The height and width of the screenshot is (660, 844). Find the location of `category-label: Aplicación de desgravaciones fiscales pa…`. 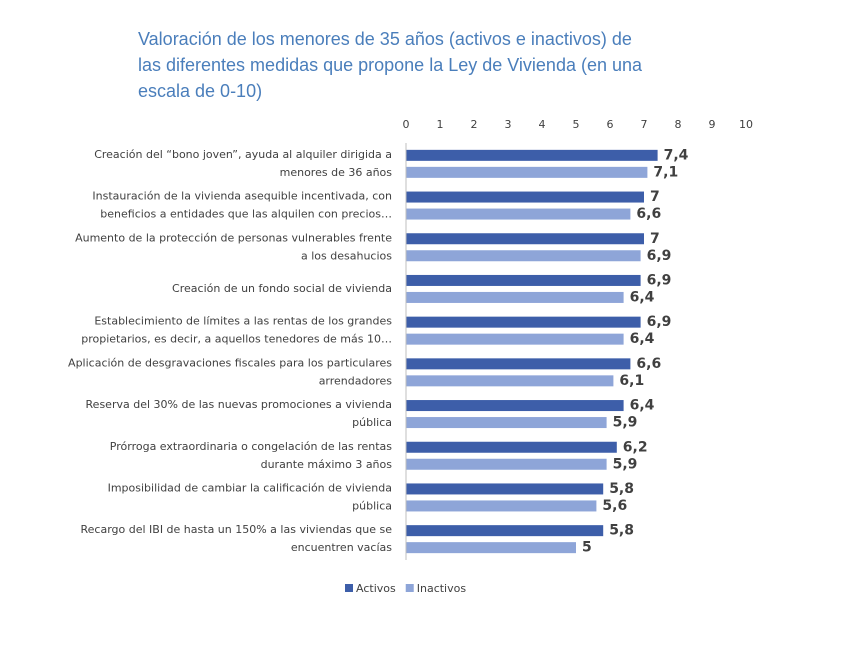

category-label: Aplicación de desgravaciones fiscales pa… is located at coordinates (230, 362).